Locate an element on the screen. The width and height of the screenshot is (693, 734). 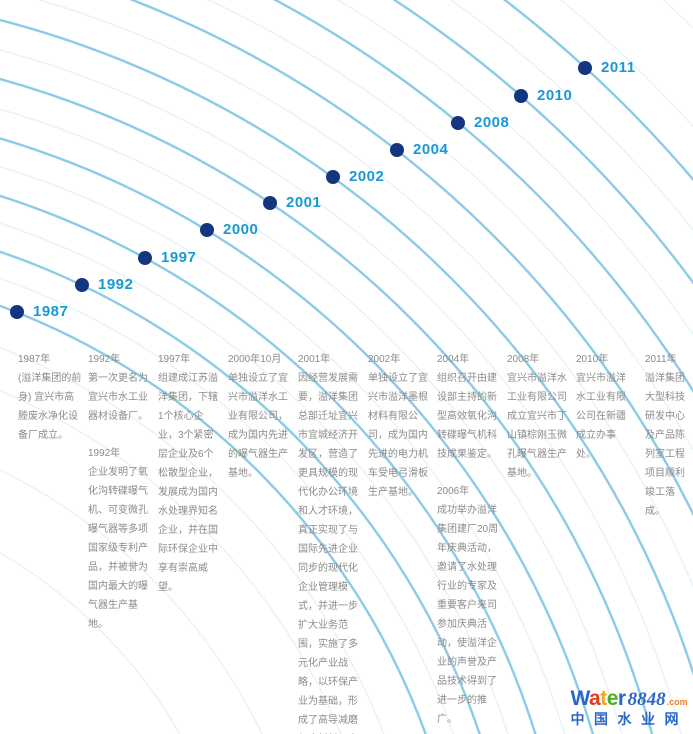
timeline-year-label: 2004 is located at coordinates (431, 149).